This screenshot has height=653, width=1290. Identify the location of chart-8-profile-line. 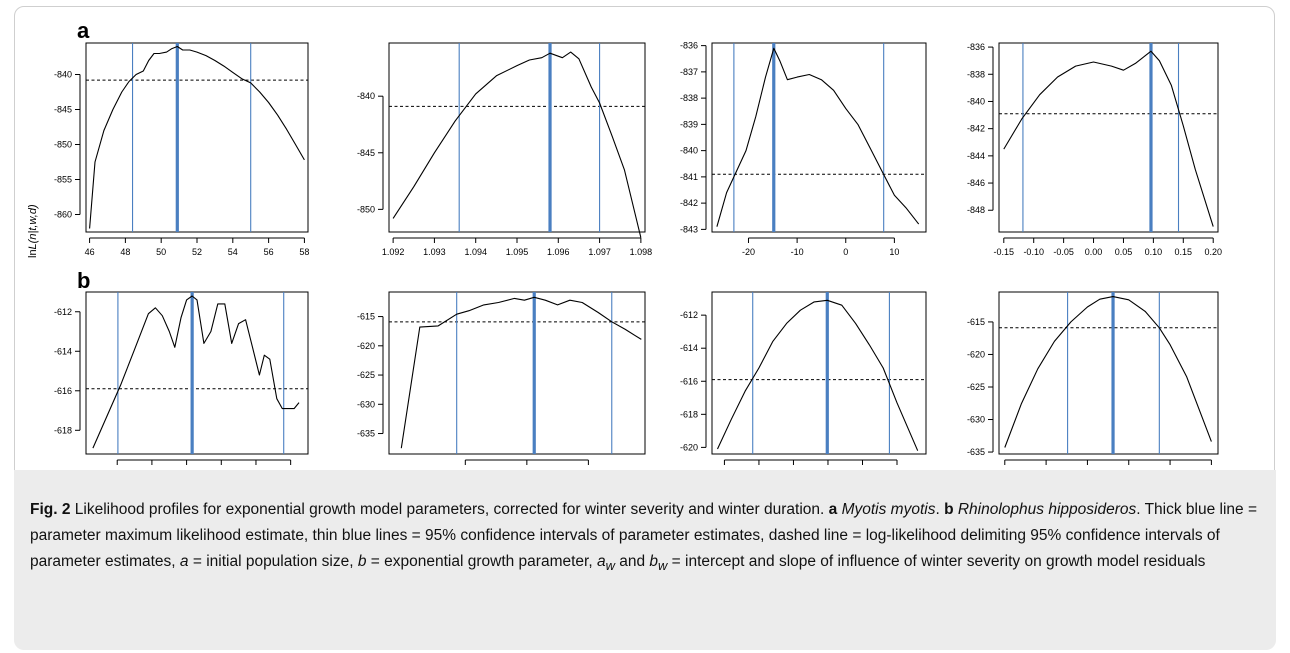
(1108, 372).